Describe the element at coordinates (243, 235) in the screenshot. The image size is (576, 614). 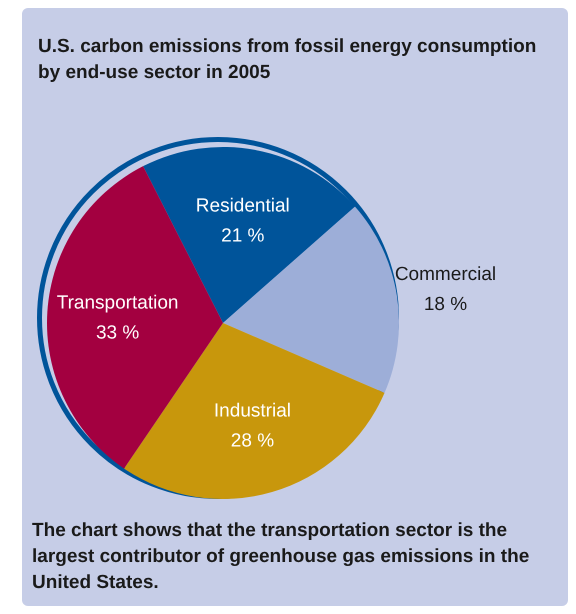
I see `data-label: 21 %` at that location.